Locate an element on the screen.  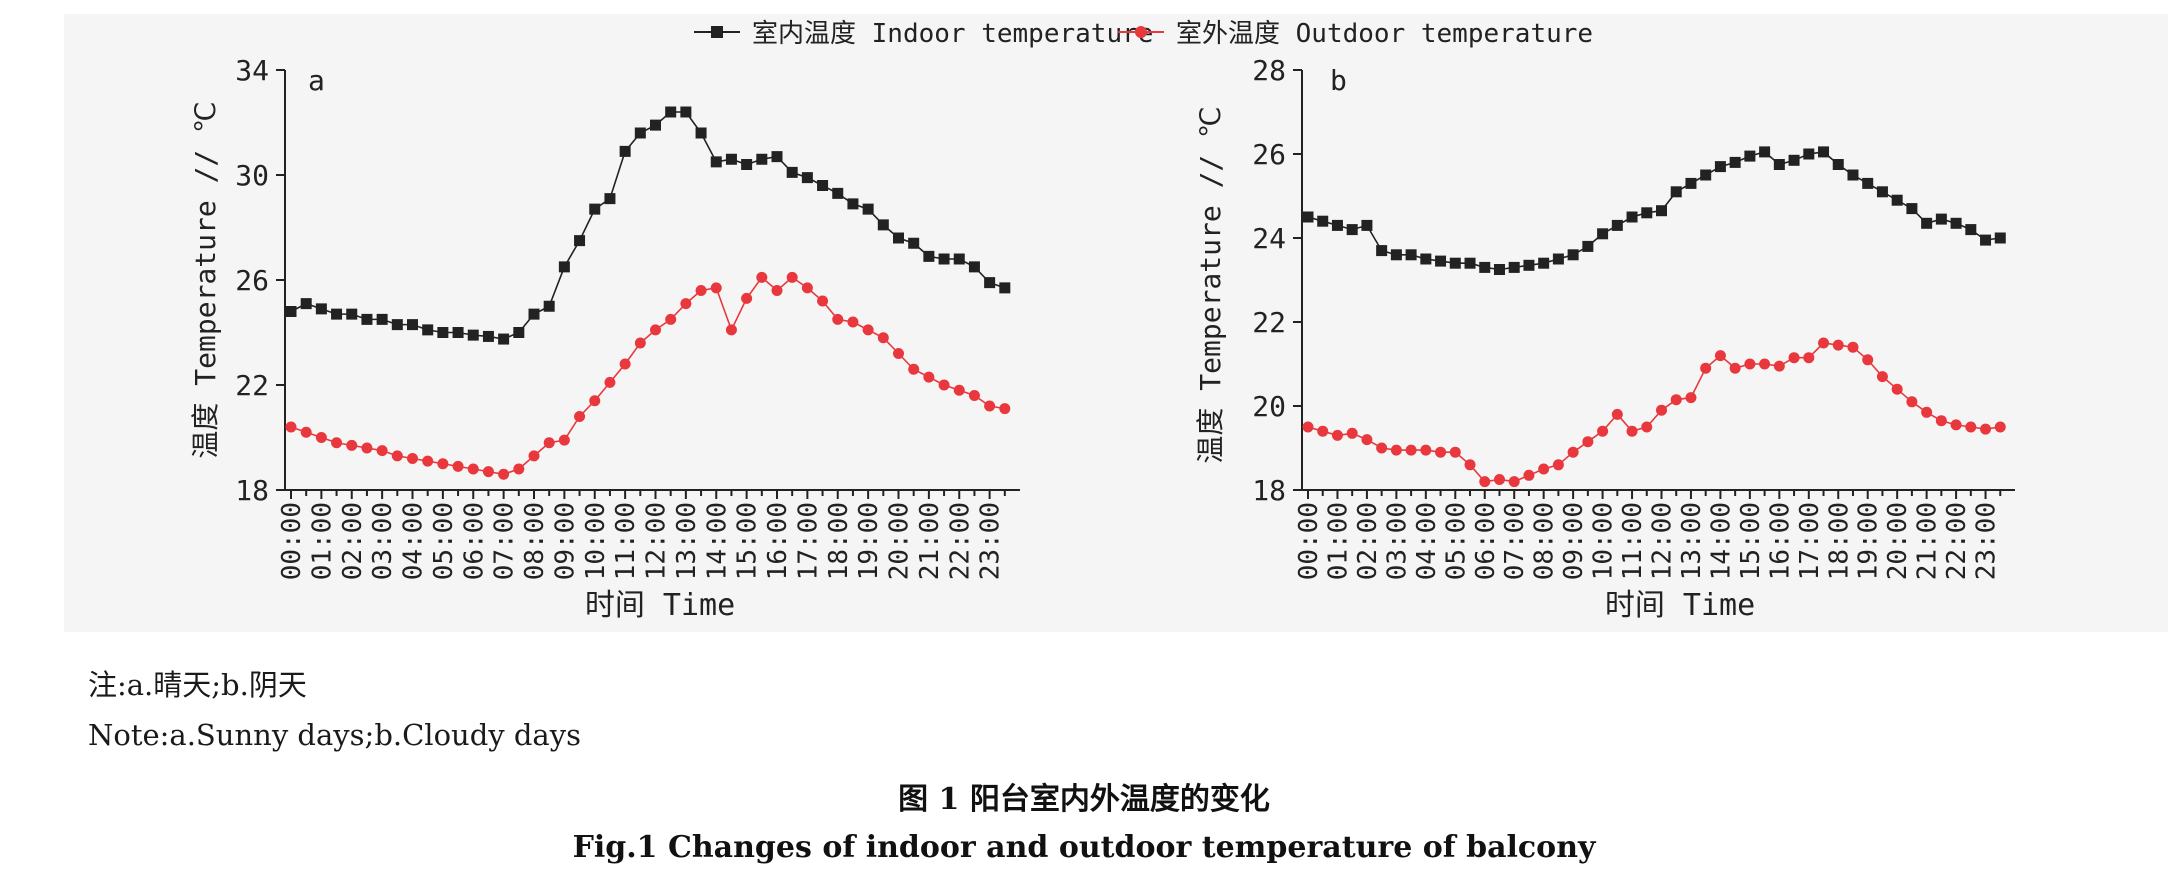
x-tick-label: 11:00 is located at coordinates (1633, 541).